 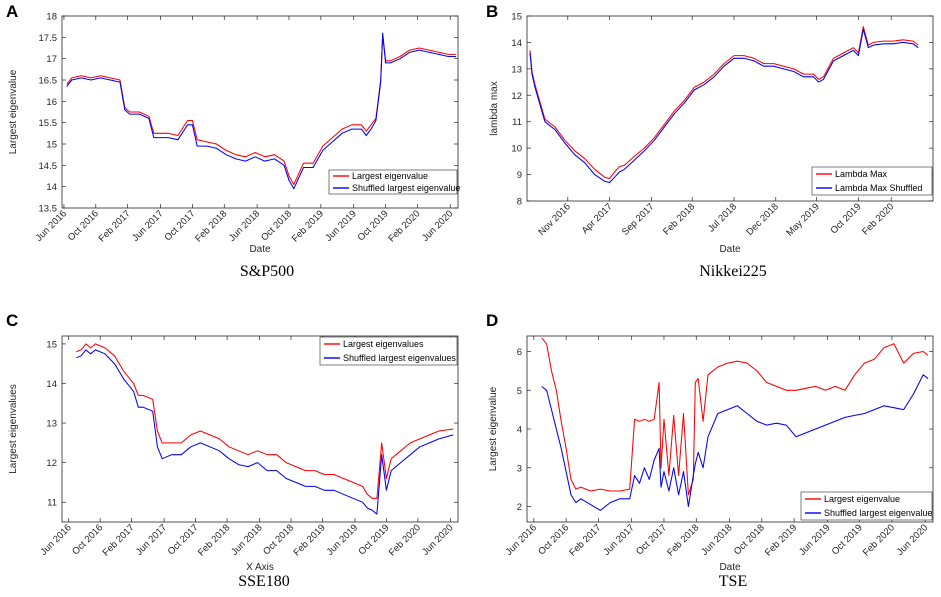 I want to click on y-tick-label: 16, so click(x=51, y=102).